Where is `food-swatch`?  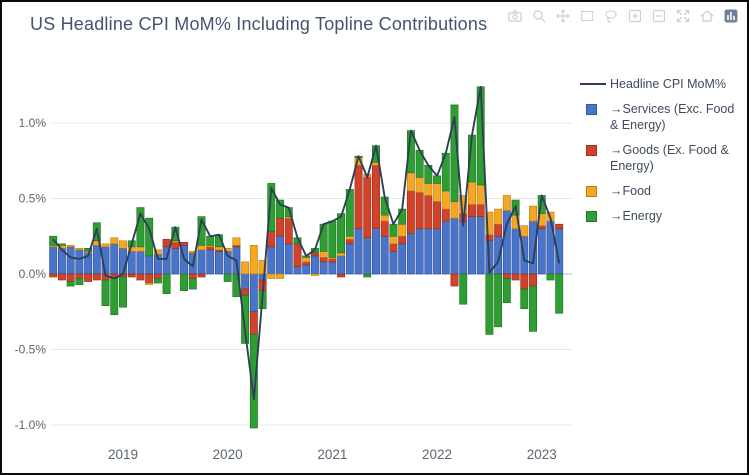
food-swatch is located at coordinates (591, 191).